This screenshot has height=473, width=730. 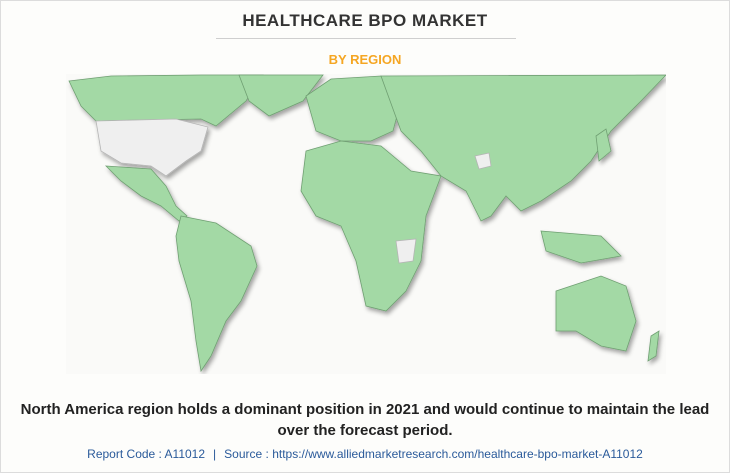 What do you see at coordinates (166, 100) in the screenshot?
I see `canada-alaska` at bounding box center [166, 100].